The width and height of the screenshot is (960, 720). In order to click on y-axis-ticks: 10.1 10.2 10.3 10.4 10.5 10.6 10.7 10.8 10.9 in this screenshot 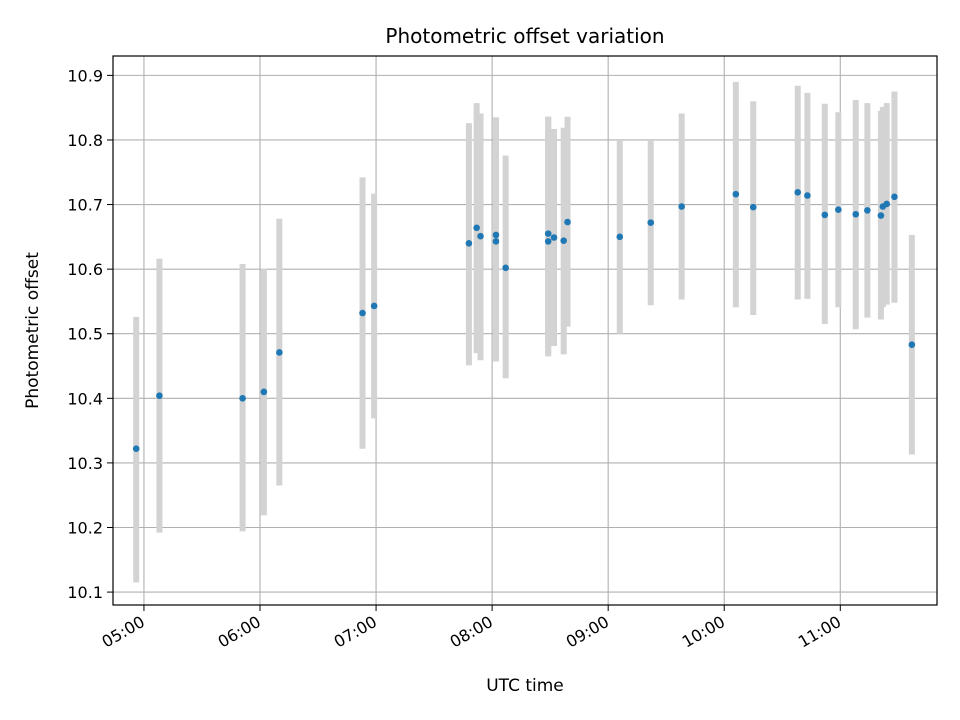, I will do `click(90, 334)`.